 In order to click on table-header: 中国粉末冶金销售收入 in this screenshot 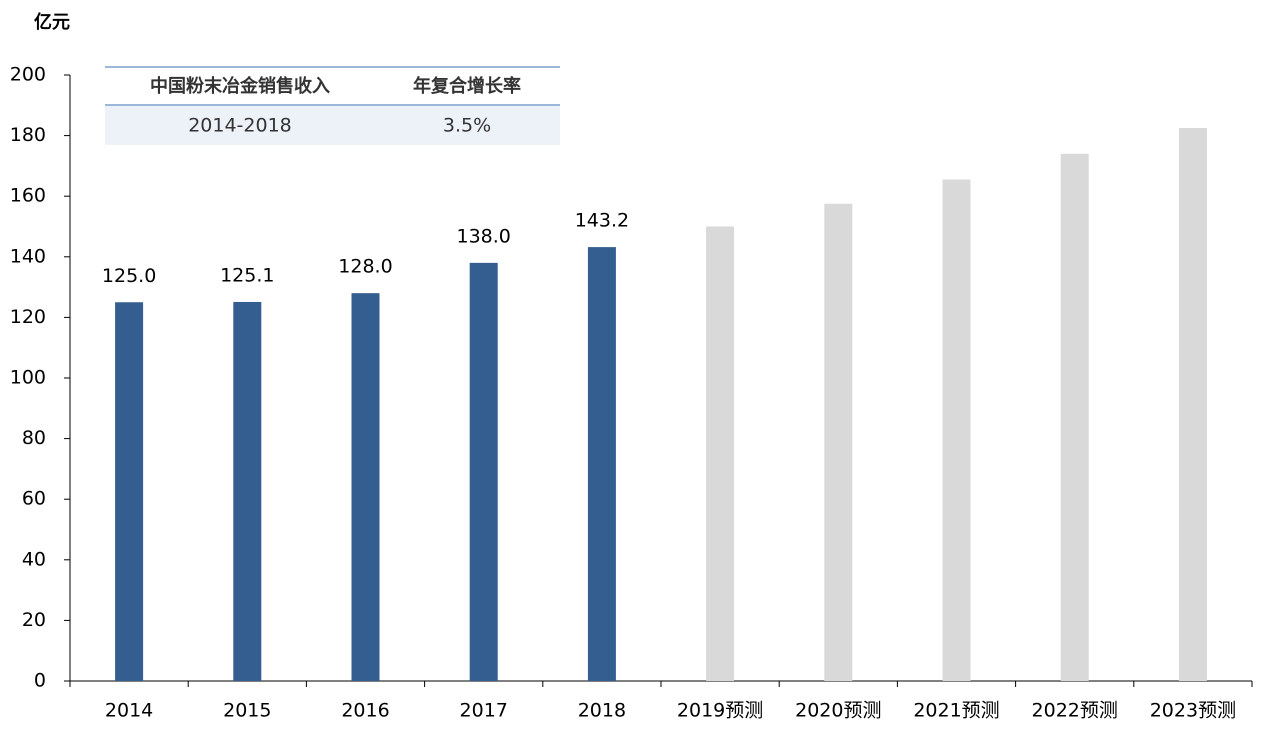, I will do `click(240, 86)`.